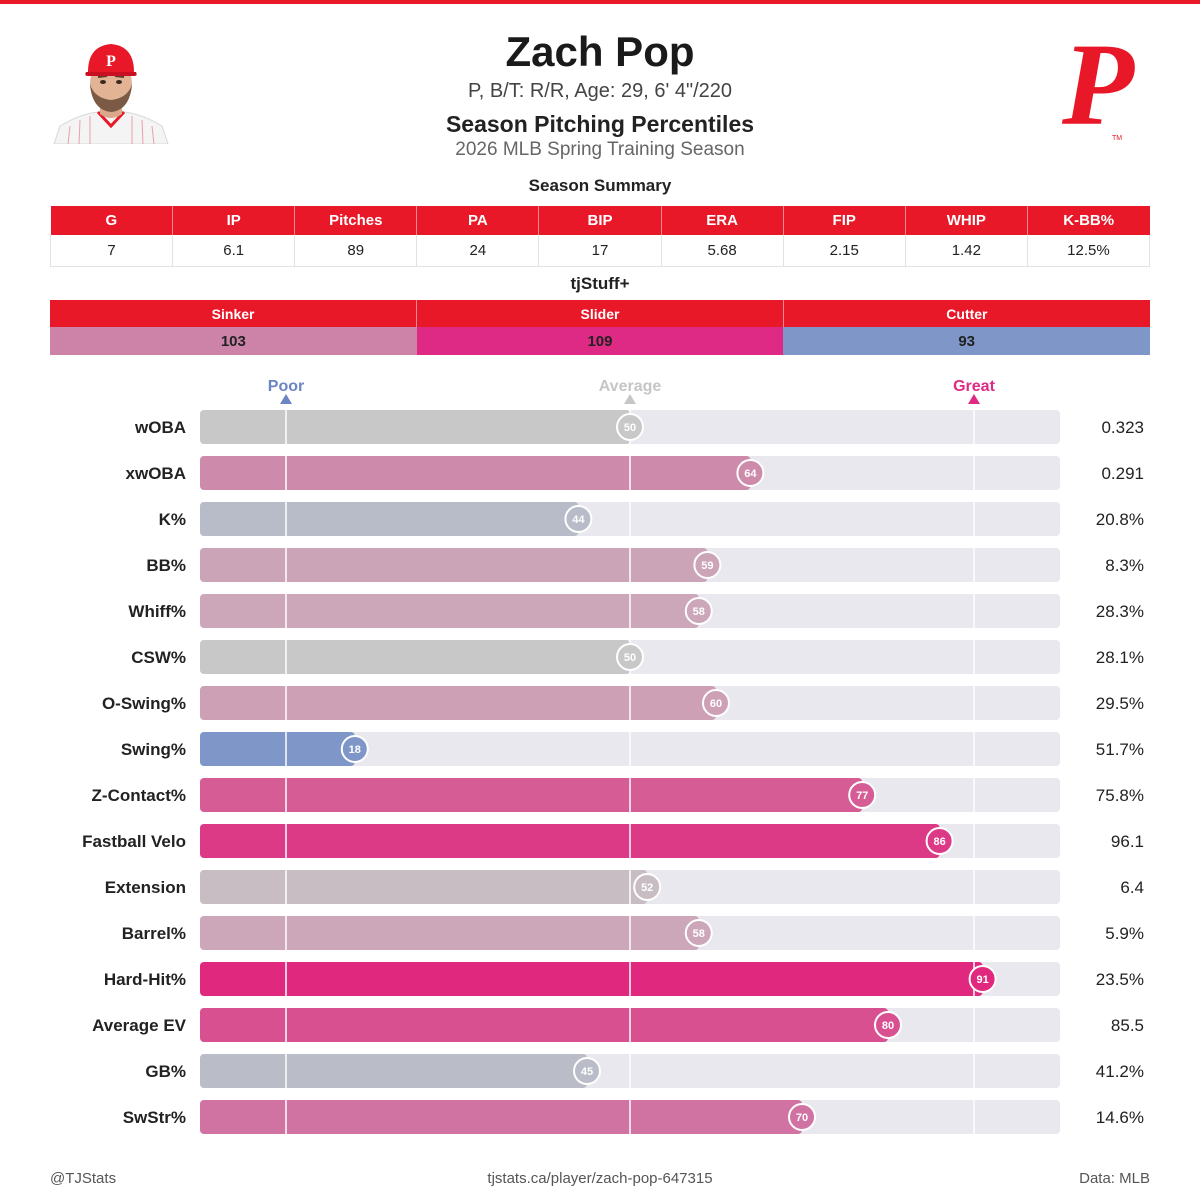  Describe the element at coordinates (600, 124) in the screenshot. I see `chart-subtitle: Season Pitching Percentiles` at that location.